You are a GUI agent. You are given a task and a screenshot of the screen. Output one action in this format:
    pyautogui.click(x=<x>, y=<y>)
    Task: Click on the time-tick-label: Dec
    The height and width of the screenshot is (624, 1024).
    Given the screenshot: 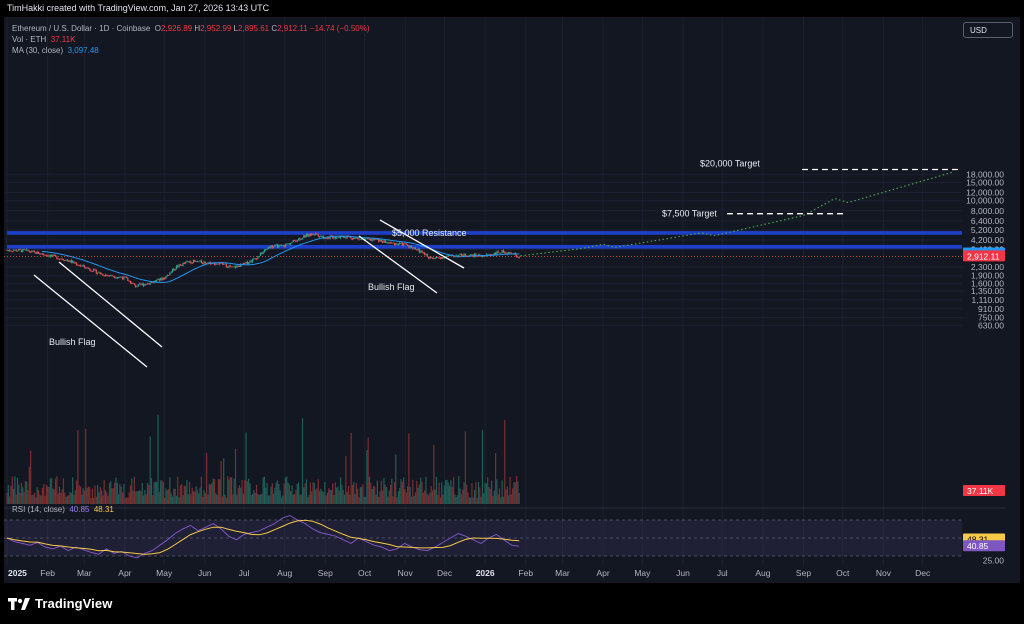 What is the action you would take?
    pyautogui.click(x=923, y=573)
    